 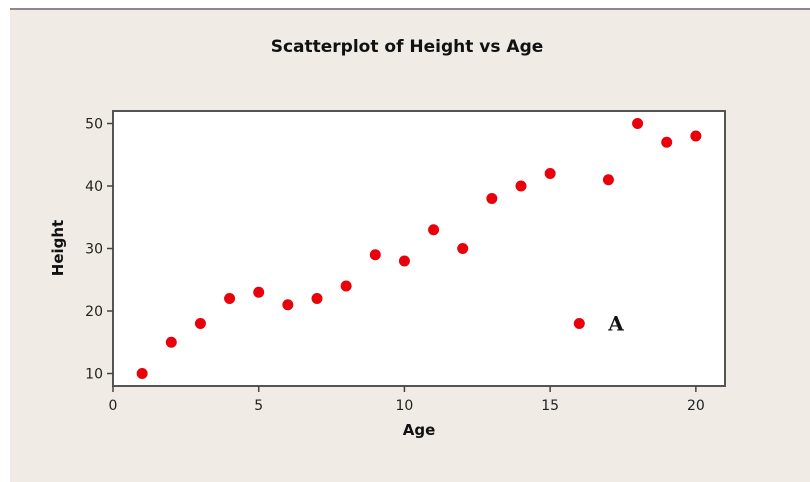 I want to click on x-tick-label: 5, so click(x=258, y=406).